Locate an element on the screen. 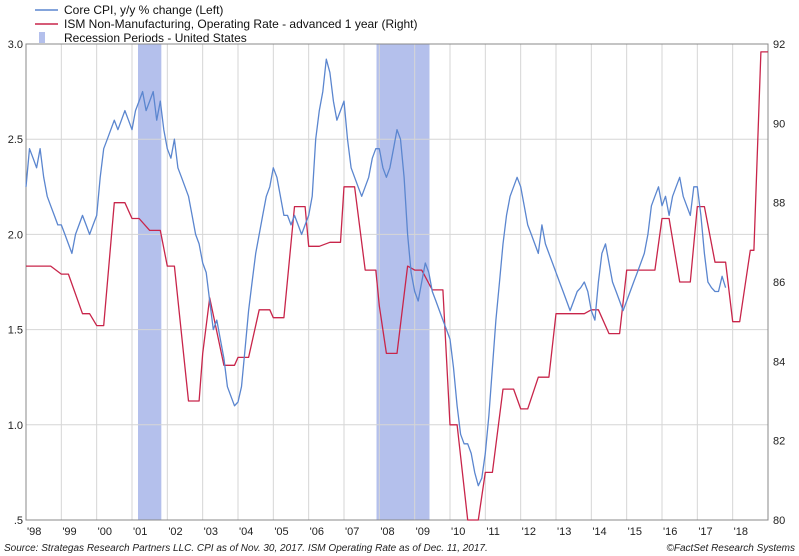 Image resolution: width=799 pixels, height=556 pixels. x-tick-label: '17 is located at coordinates (705, 532).